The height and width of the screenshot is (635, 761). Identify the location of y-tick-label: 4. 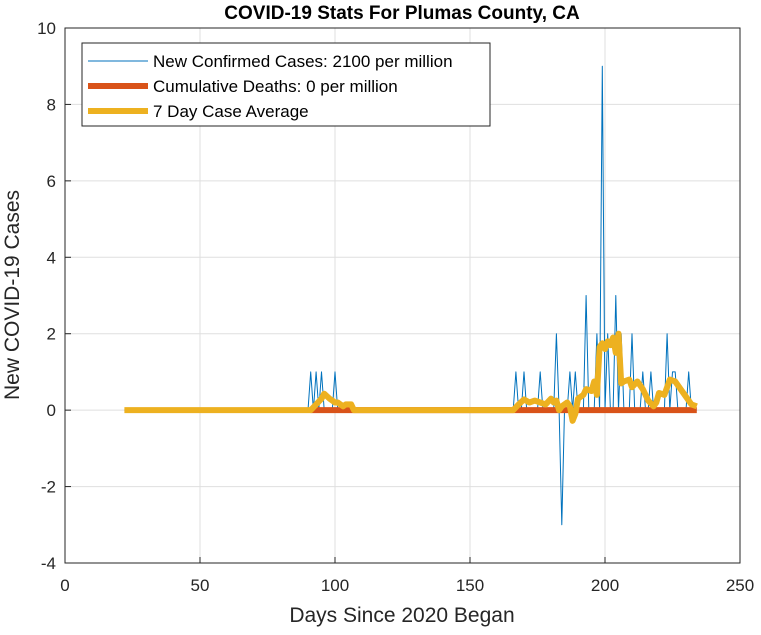
(51, 257).